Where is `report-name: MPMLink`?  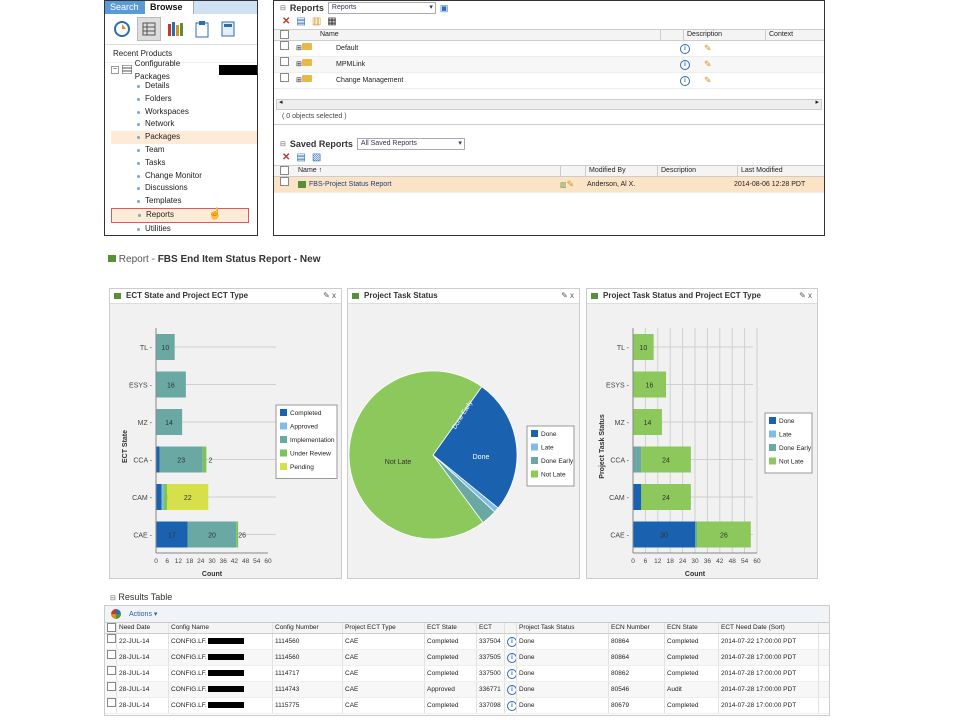
report-name: MPMLink is located at coordinates (351, 64).